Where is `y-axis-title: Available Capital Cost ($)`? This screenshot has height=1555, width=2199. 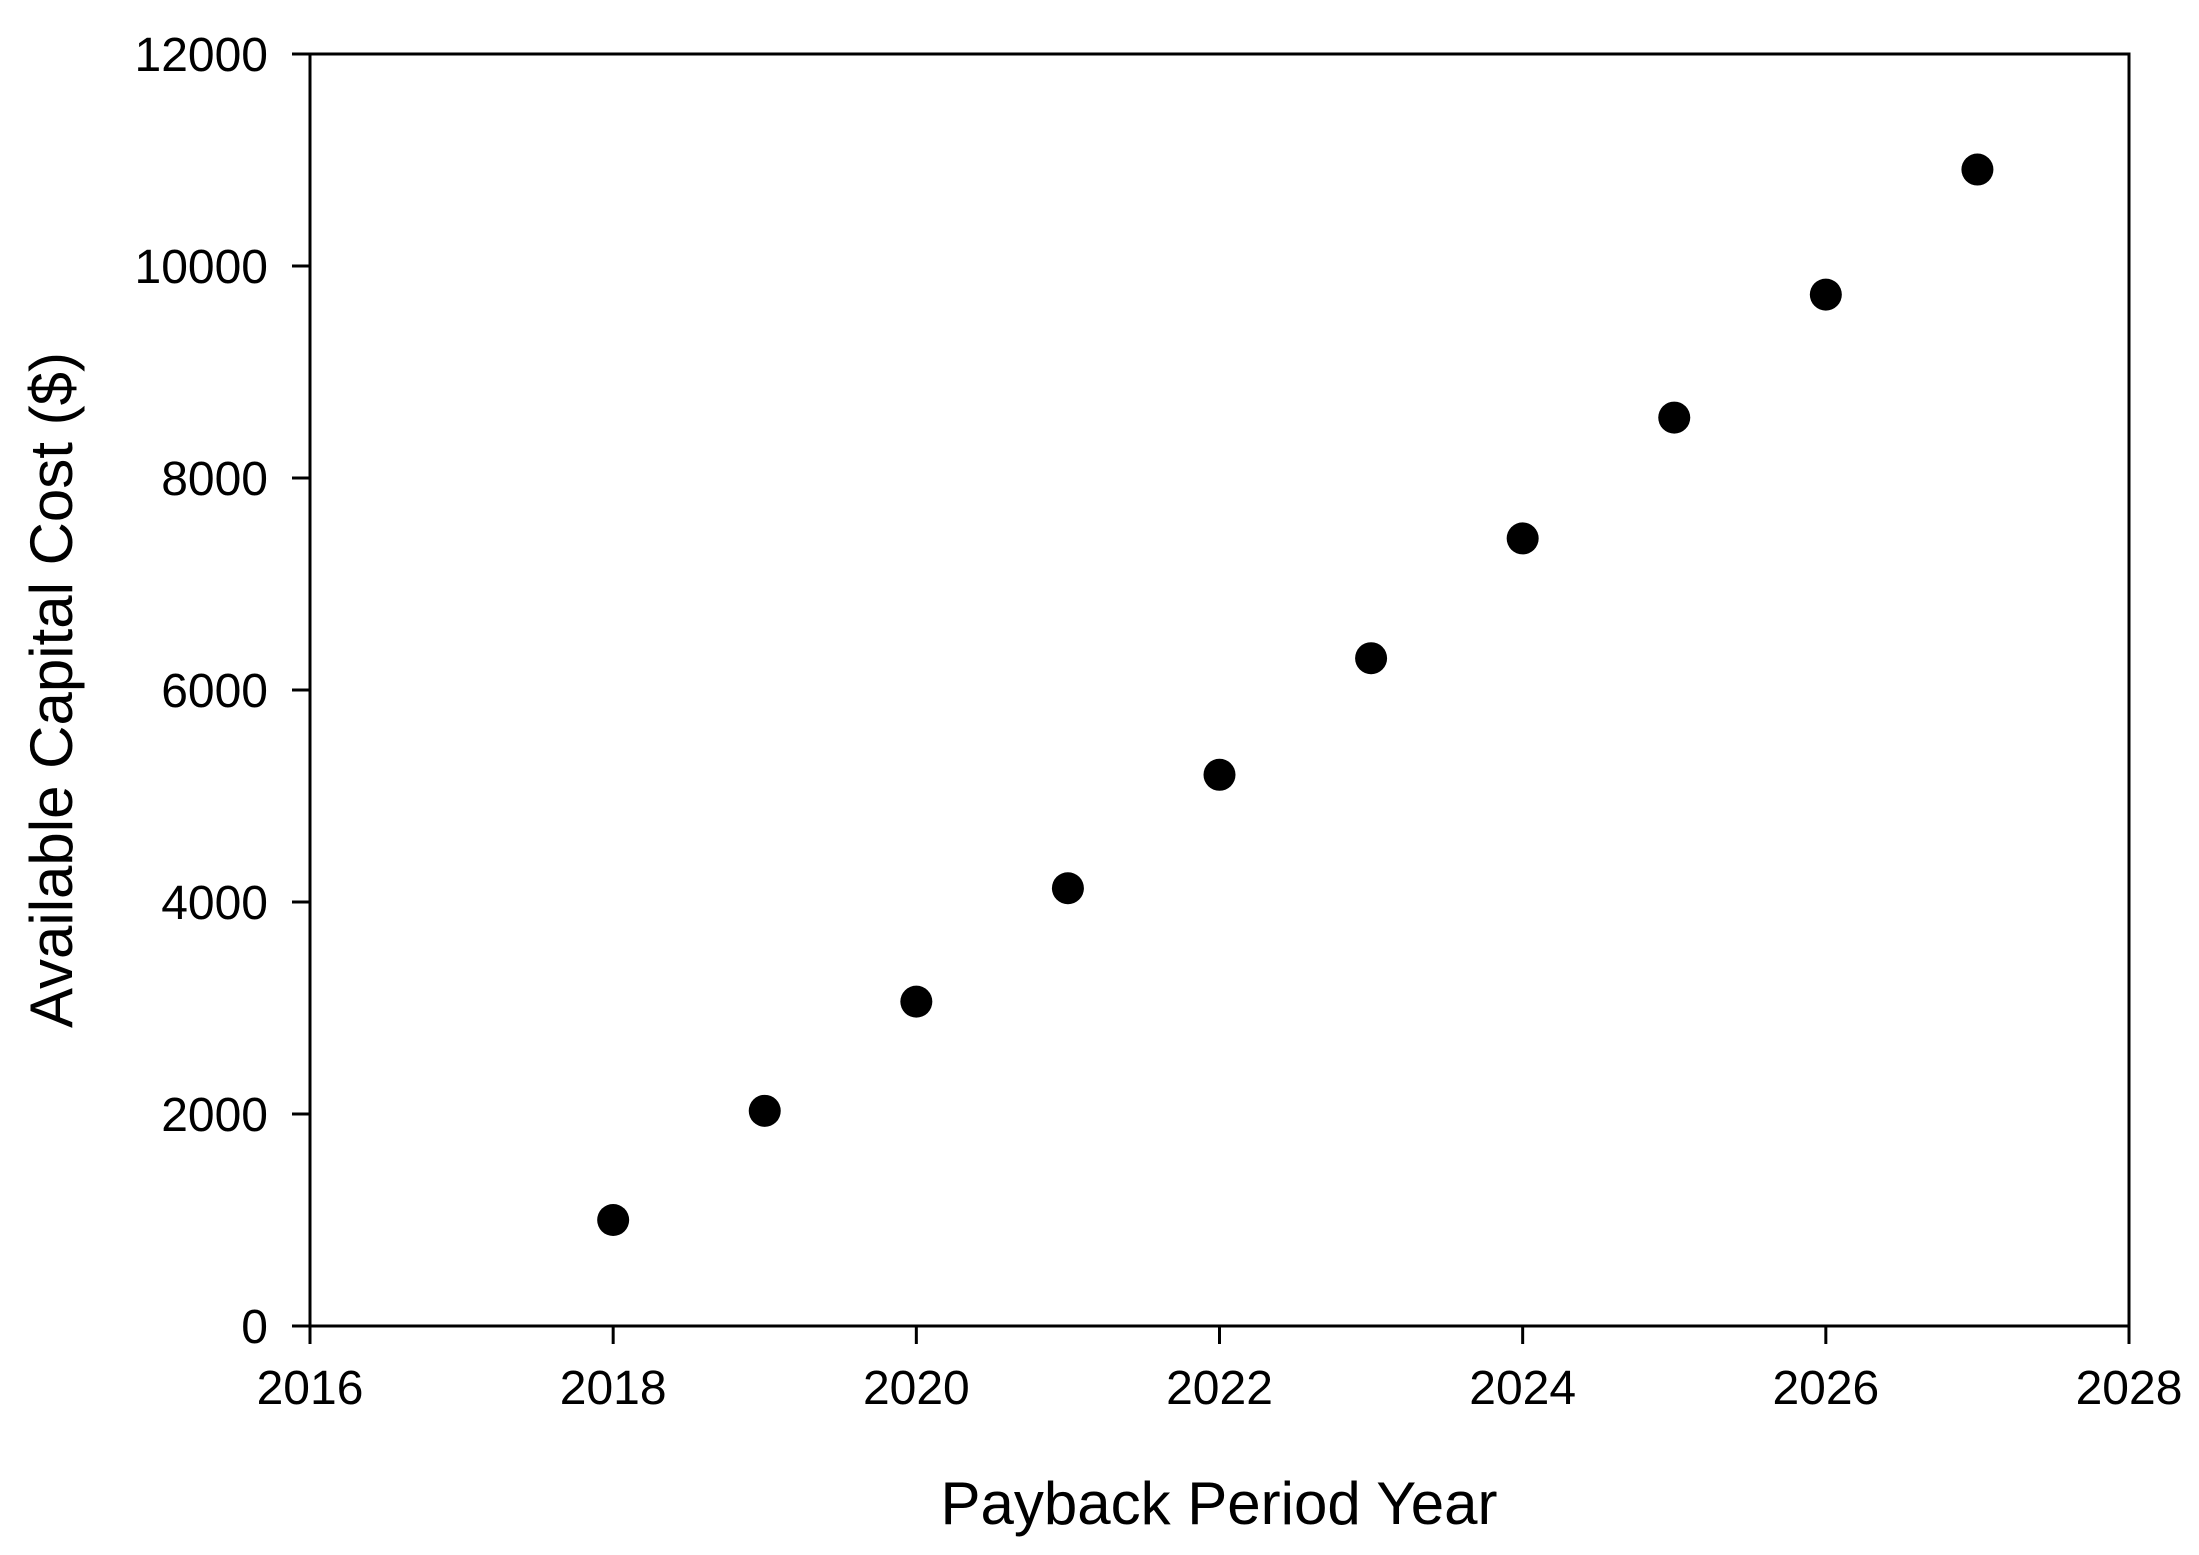
y-axis-title: Available Capital Cost ($) is located at coordinates (51, 690).